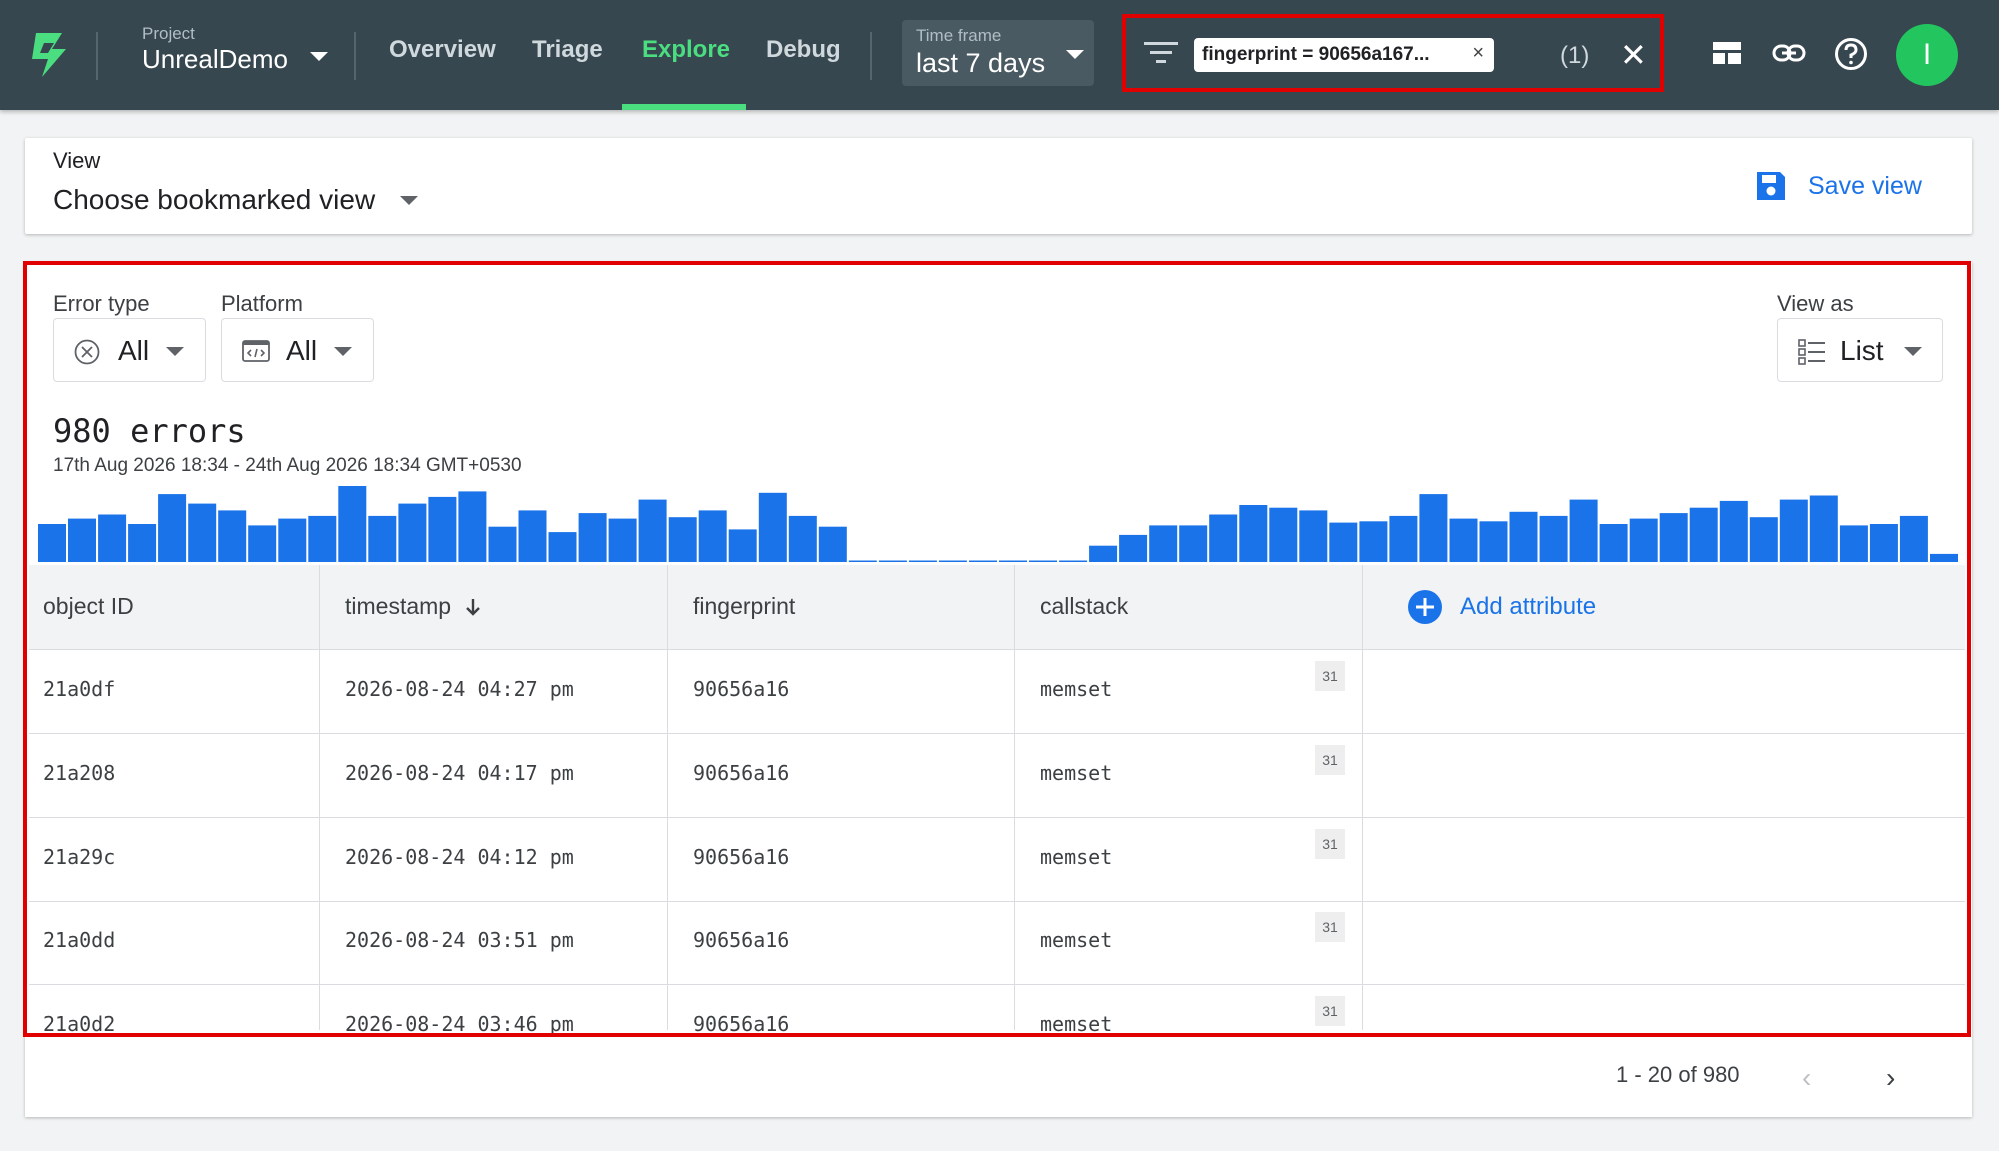 The image size is (1999, 1151). Describe the element at coordinates (999, 521) in the screenshot. I see `error-histogram` at that location.